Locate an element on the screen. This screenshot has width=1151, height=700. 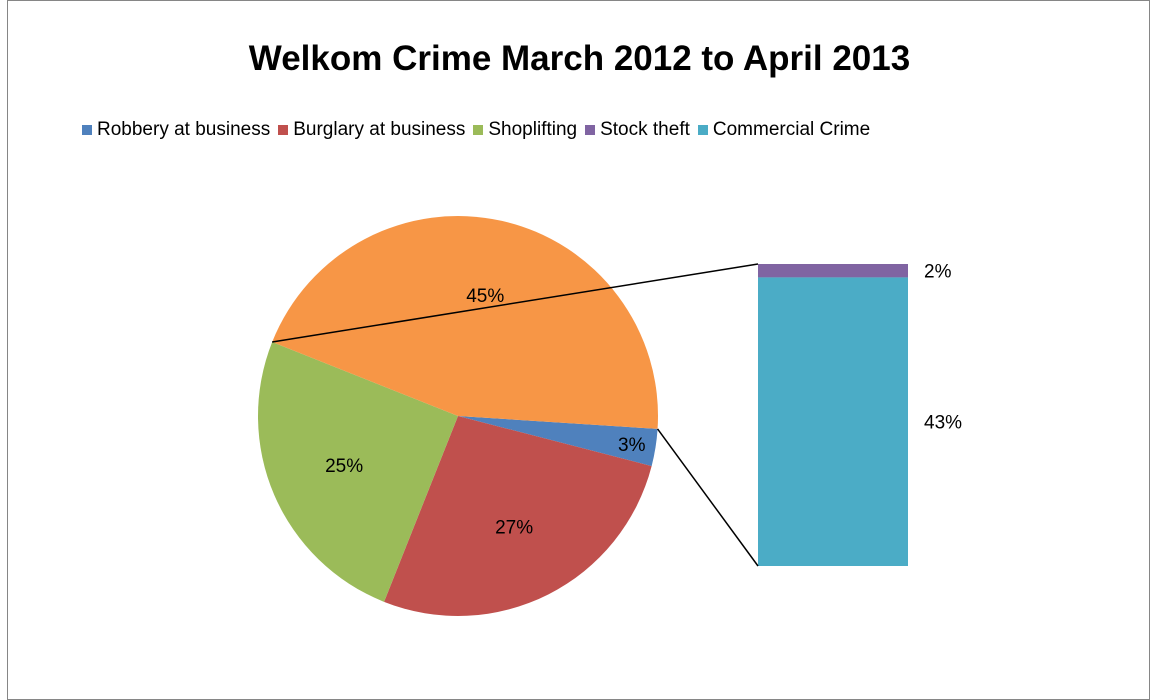
data-label-robbery-at-business: 3% is located at coordinates (632, 445).